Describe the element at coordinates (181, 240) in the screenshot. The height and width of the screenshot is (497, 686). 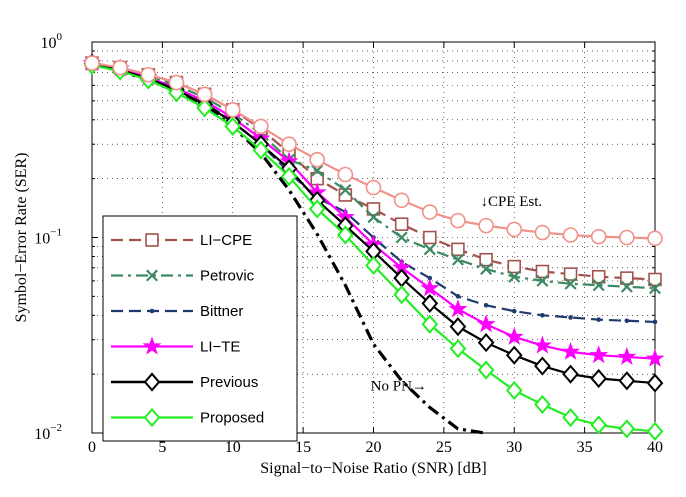
I see `legend-item: LI−CPE` at that location.